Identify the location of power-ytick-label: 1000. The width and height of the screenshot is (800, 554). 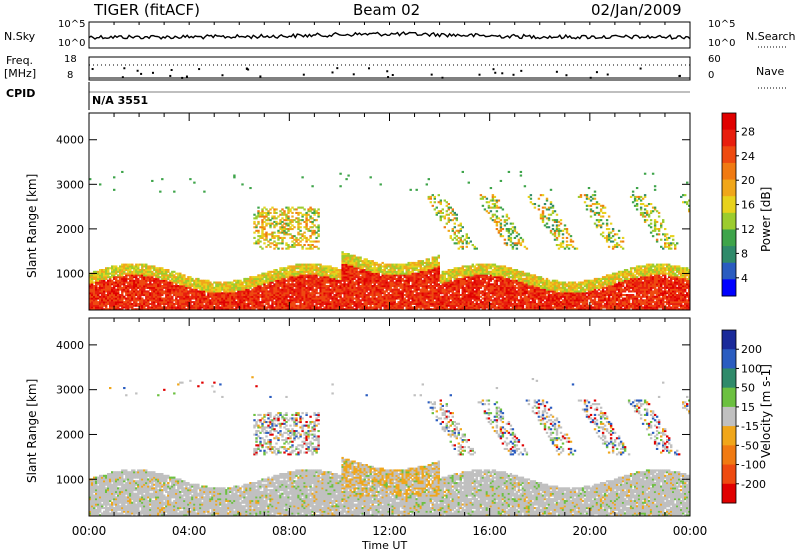
(70, 273).